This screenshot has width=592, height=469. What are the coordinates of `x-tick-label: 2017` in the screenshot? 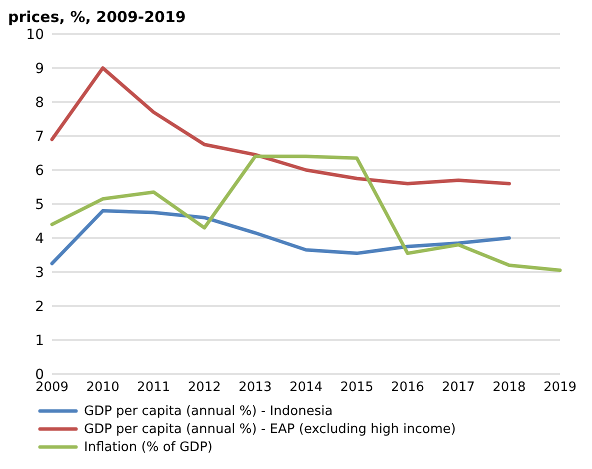 It's located at (458, 388).